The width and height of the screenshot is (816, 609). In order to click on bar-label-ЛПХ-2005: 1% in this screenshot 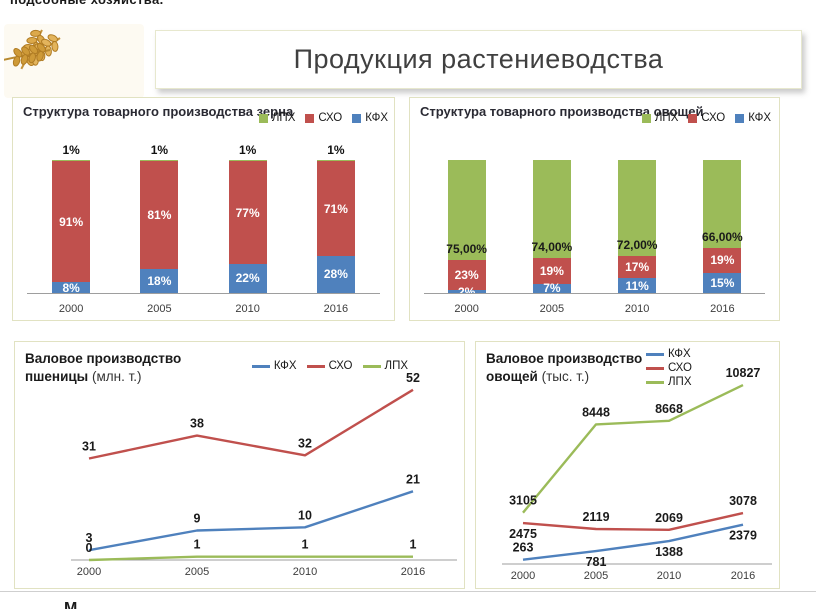, I will do `click(159, 150)`.